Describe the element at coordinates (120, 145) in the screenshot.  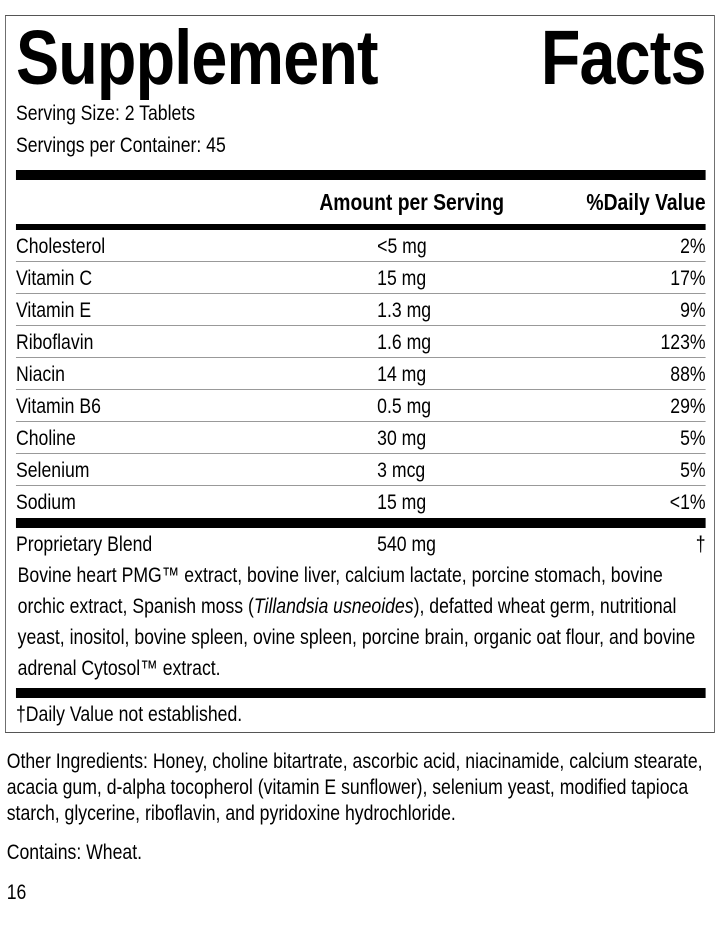
I see `servings-per-container: Servings per Container: 45` at that location.